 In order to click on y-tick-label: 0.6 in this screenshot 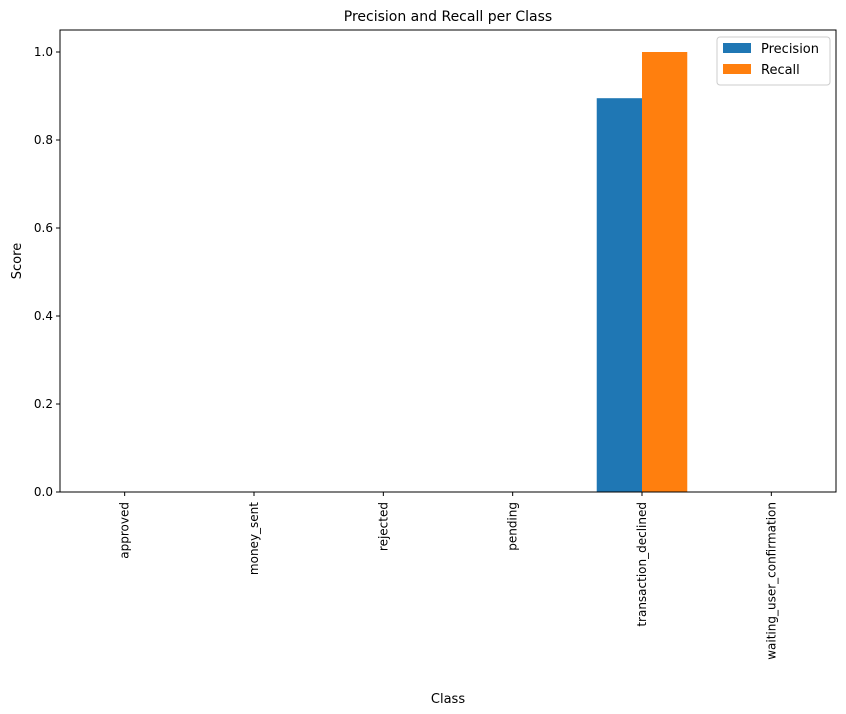, I will do `click(43, 228)`.